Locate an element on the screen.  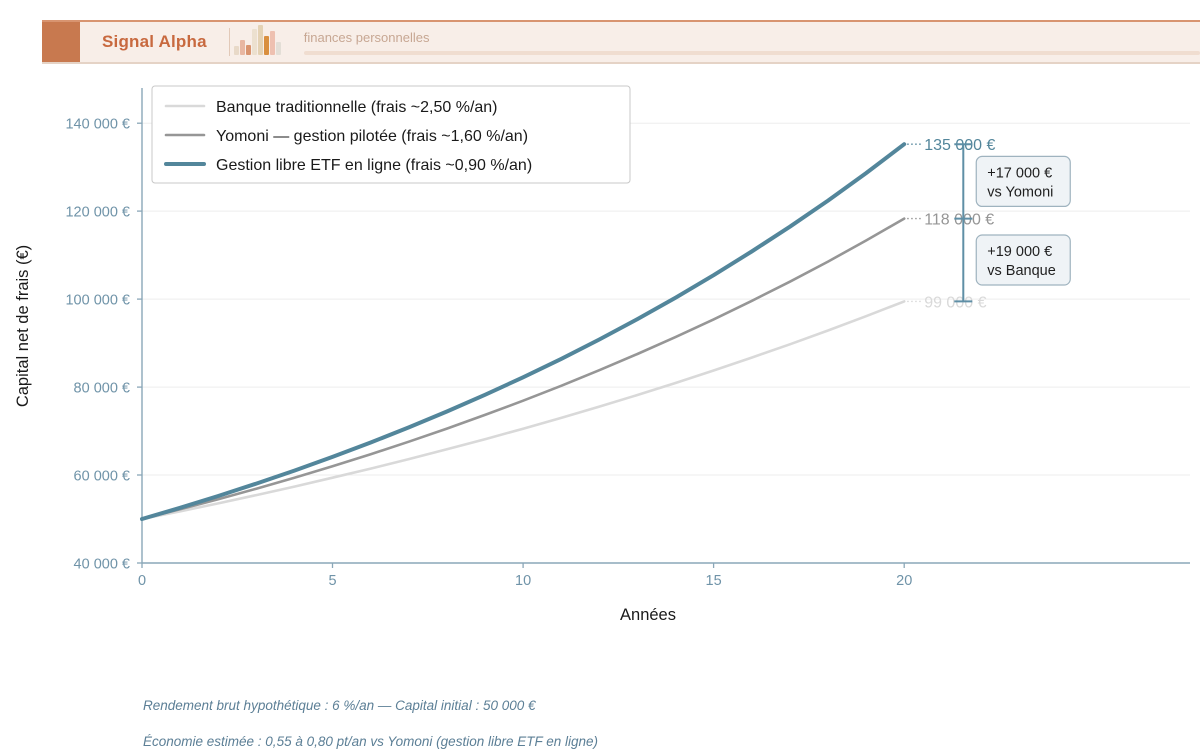
annotation-amount: +19 000 € is located at coordinates (1019, 252).